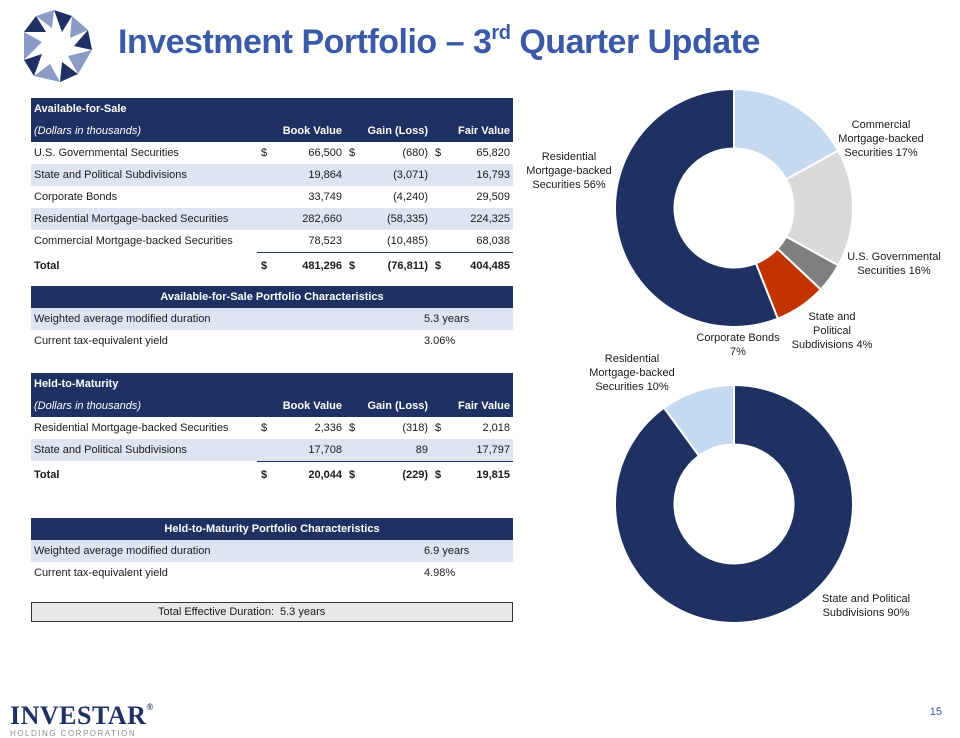 The width and height of the screenshot is (960, 738). What do you see at coordinates (106, 153) in the screenshot?
I see `row-label: U.S. Governmental Securities` at bounding box center [106, 153].